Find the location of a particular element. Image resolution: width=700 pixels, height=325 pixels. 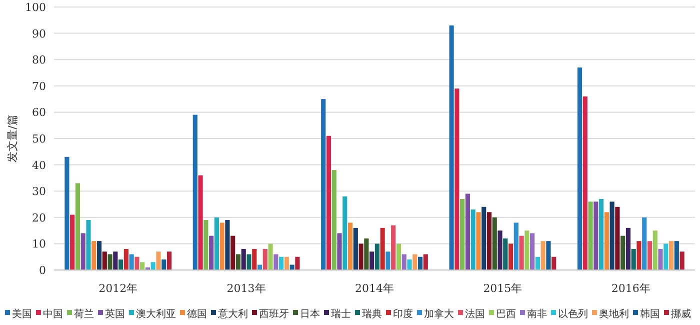

x-tick-label: 2012年 is located at coordinates (118, 288).